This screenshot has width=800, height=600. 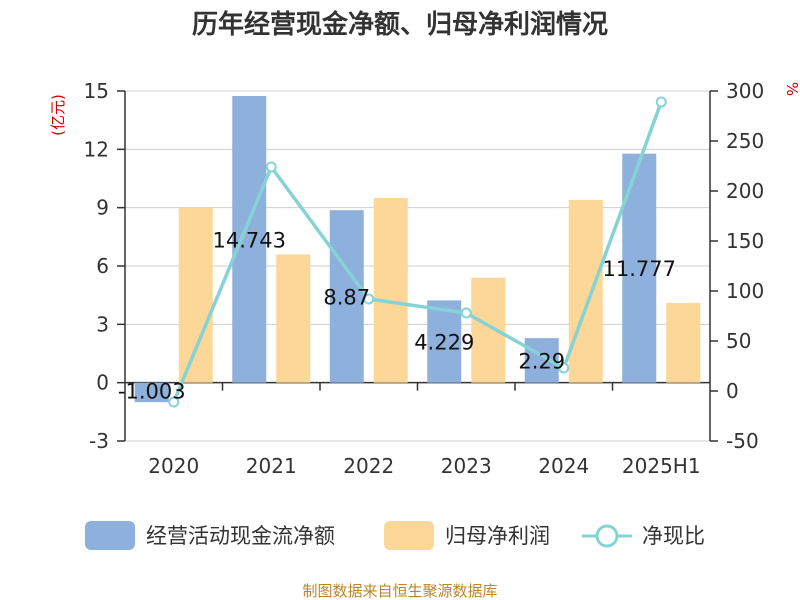 I want to click on right-tick-label: -50, so click(x=742, y=441).